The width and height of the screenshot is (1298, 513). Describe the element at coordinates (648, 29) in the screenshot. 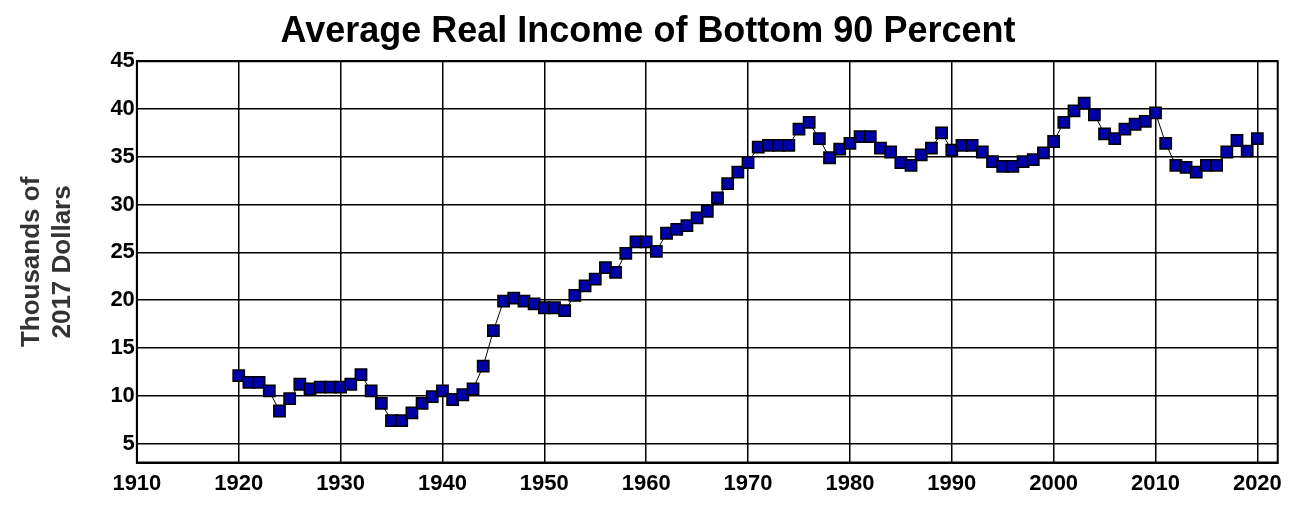

I see `chart-title: Average Real Income of Bottom 90 Percent` at that location.